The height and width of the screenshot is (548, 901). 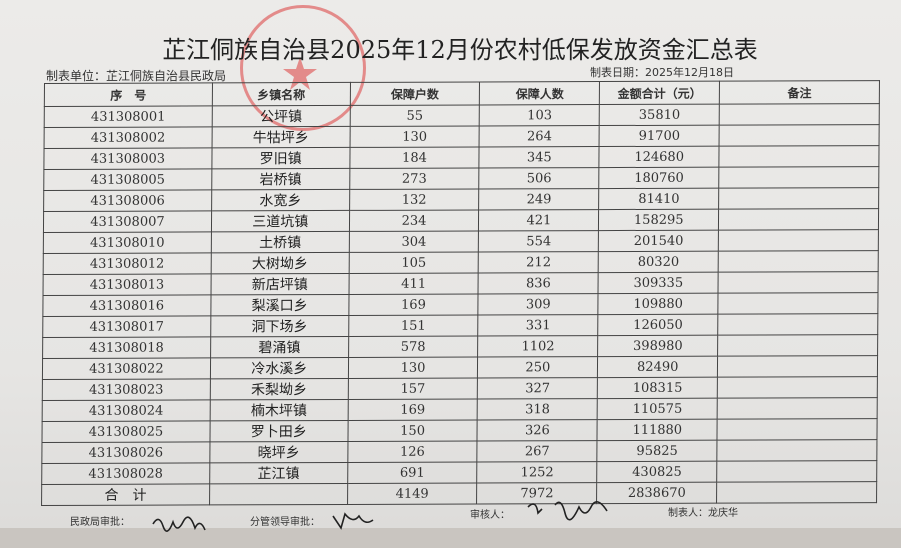 What do you see at coordinates (537, 367) in the screenshot?
I see `row-people: 250` at bounding box center [537, 367].